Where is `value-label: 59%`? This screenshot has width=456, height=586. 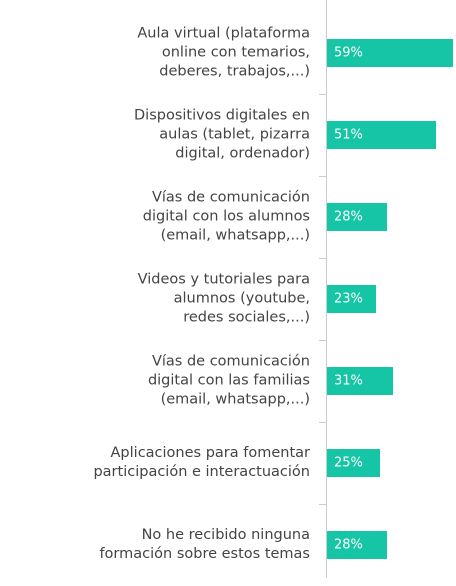 value-label: 59% is located at coordinates (348, 53).